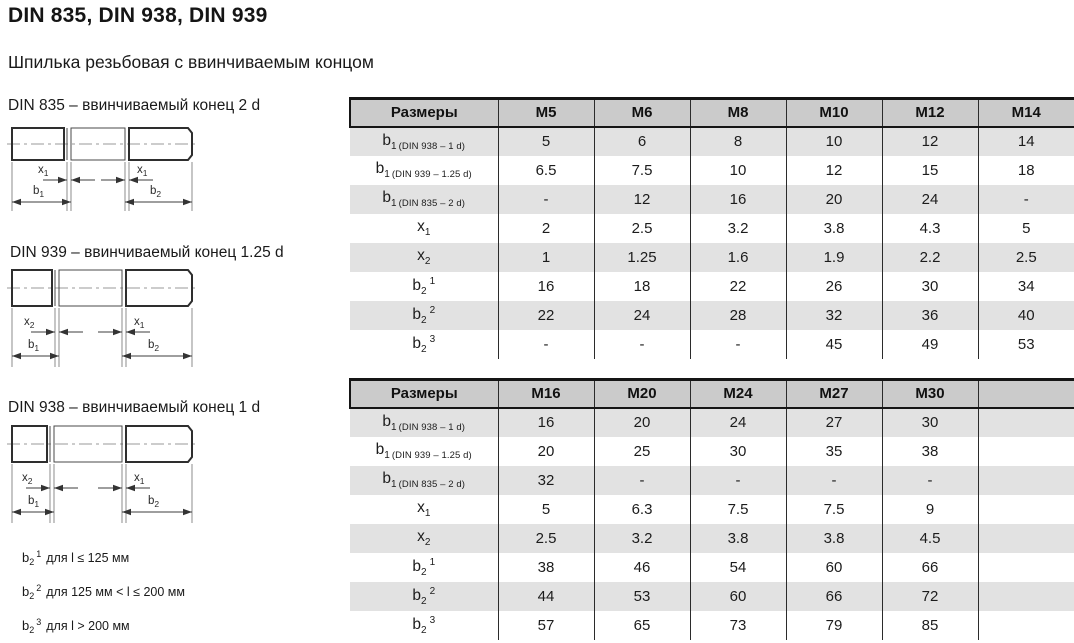 The height and width of the screenshot is (643, 1074). What do you see at coordinates (737, 170) in the screenshot?
I see `value-cell: 10` at bounding box center [737, 170].